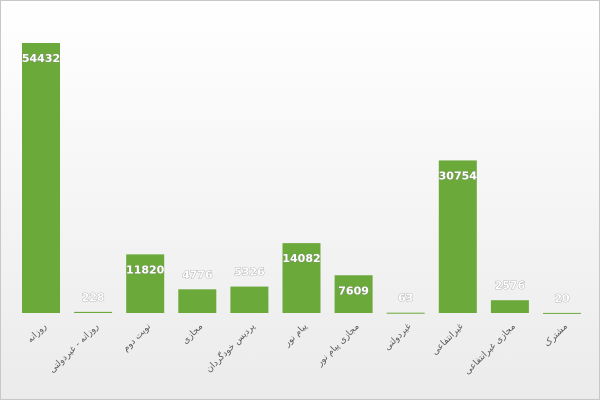 Image resolution: width=600 pixels, height=400 pixels. Describe the element at coordinates (41, 58) in the screenshot. I see `data-label: 54432` at that location.